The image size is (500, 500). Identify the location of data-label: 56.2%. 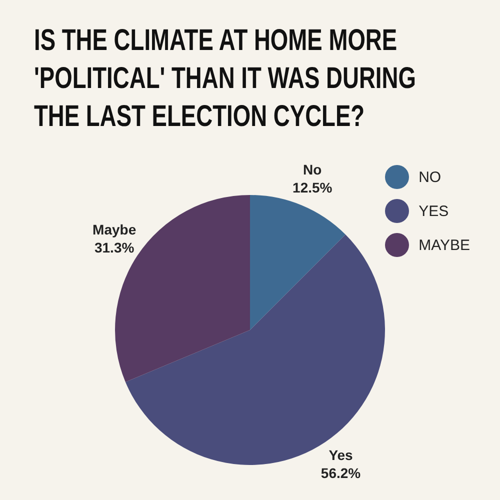
(341, 473).